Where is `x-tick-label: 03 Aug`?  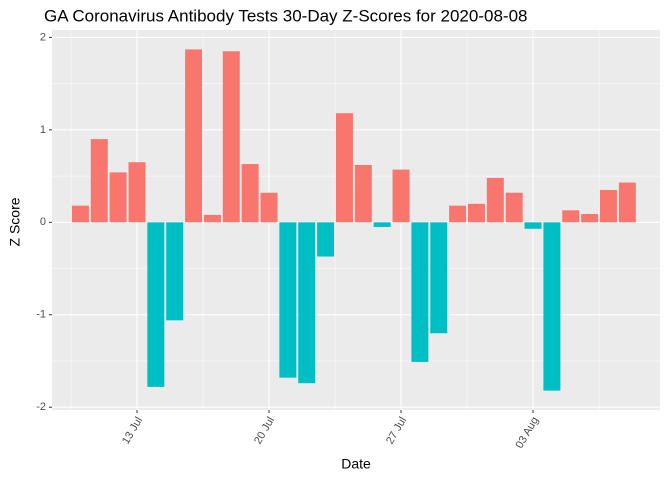
x-tick-label: 03 Aug is located at coordinates (528, 433).